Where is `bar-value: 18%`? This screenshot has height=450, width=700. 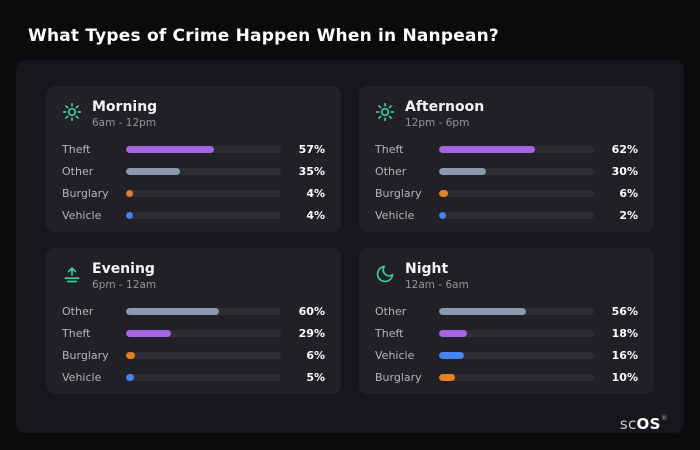
bar-value: 18% is located at coordinates (624, 333).